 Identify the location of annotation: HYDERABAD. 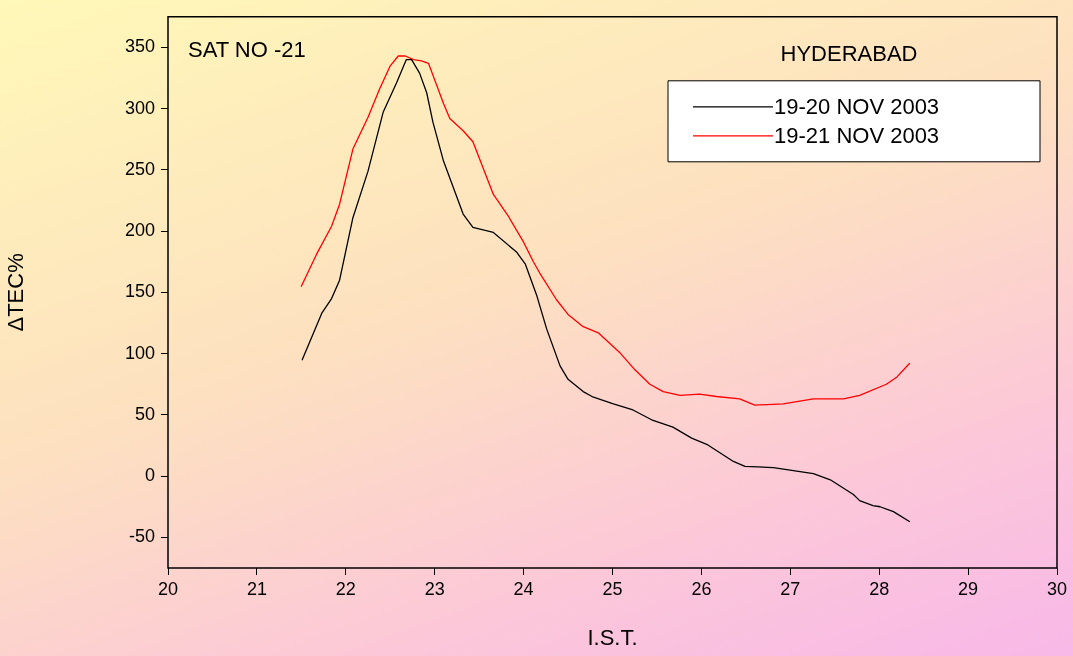
(849, 53).